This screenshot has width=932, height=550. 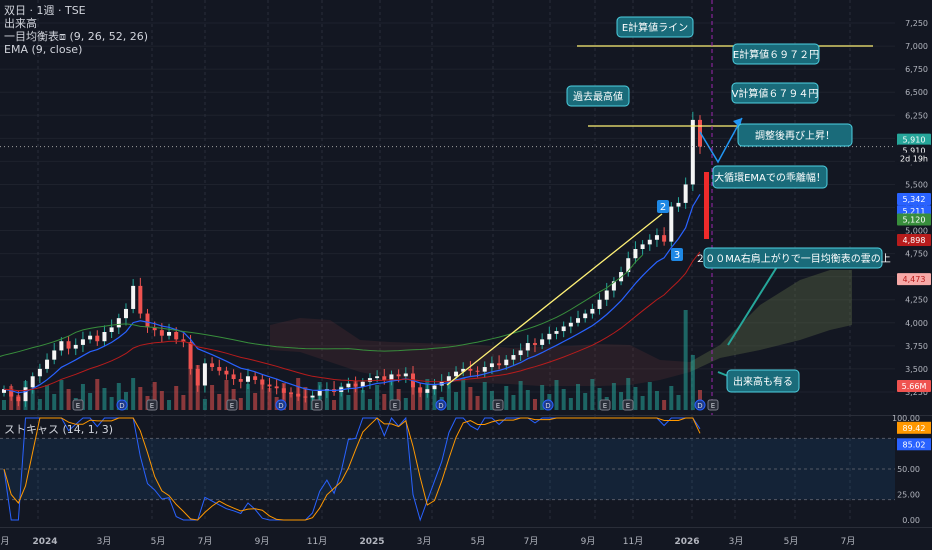 What do you see at coordinates (916, 254) in the screenshot?
I see `price-tick-label: 4,750` at bounding box center [916, 254].